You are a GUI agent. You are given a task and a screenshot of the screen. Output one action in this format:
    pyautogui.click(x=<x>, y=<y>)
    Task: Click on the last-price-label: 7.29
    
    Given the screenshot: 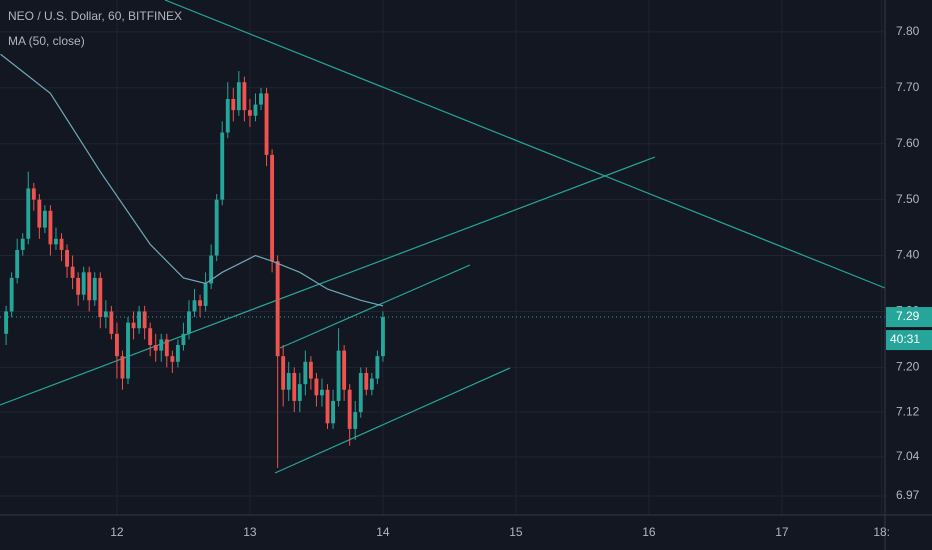 What is the action you would take?
    pyautogui.click(x=908, y=316)
    